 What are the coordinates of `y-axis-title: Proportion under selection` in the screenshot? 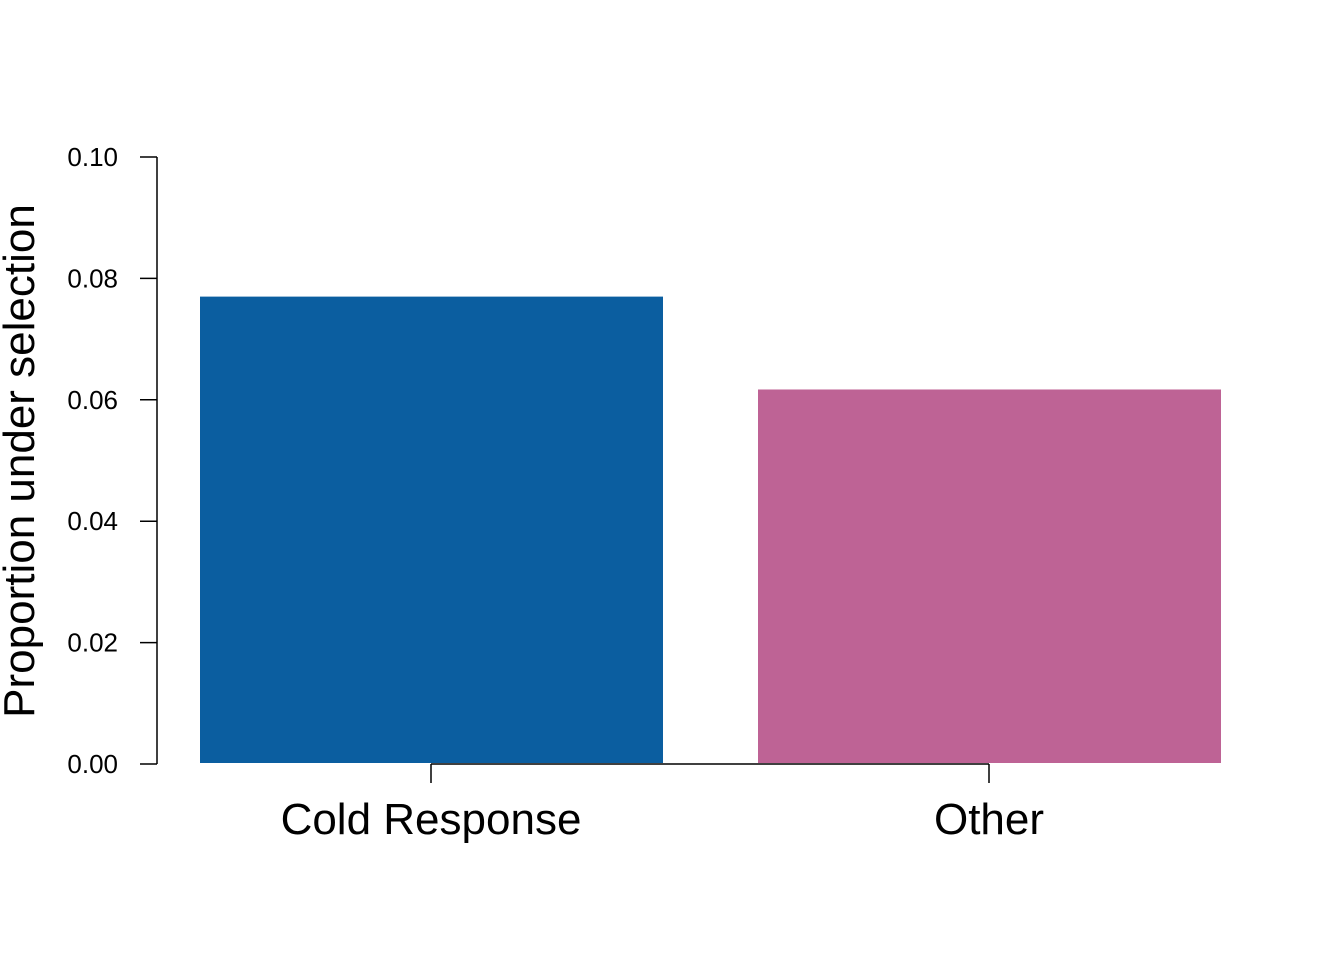 It's located at (22, 461).